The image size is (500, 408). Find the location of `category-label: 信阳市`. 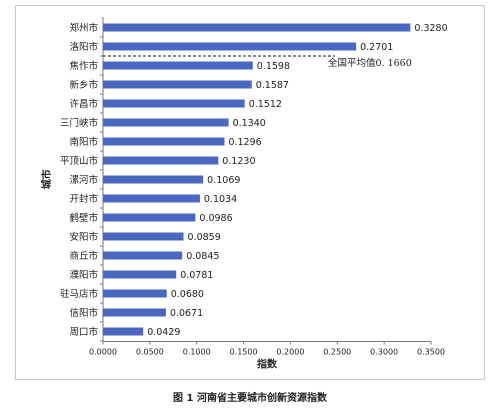

category-label: 信阳市 is located at coordinates (83, 313).